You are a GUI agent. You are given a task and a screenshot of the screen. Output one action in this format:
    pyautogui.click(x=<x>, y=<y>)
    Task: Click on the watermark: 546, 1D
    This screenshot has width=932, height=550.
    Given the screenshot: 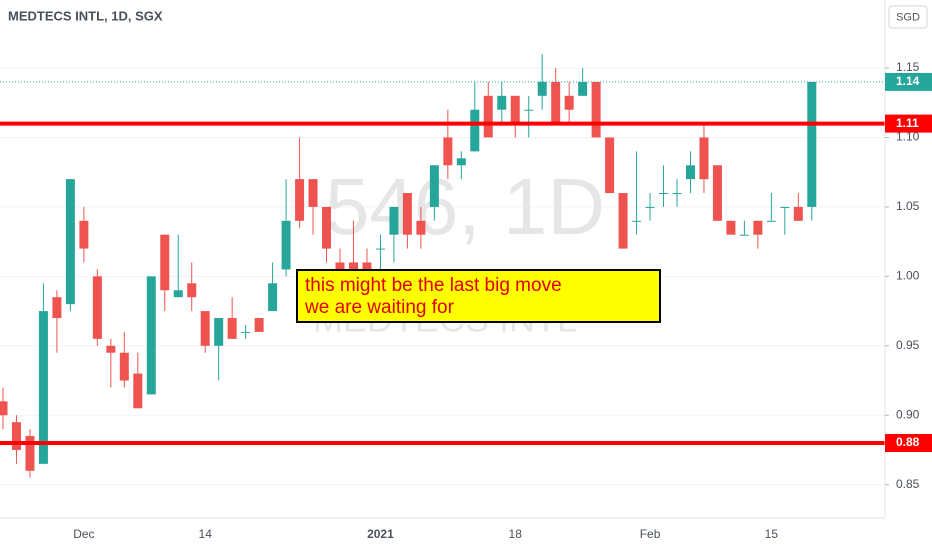 What is the action you would take?
    pyautogui.click(x=465, y=206)
    